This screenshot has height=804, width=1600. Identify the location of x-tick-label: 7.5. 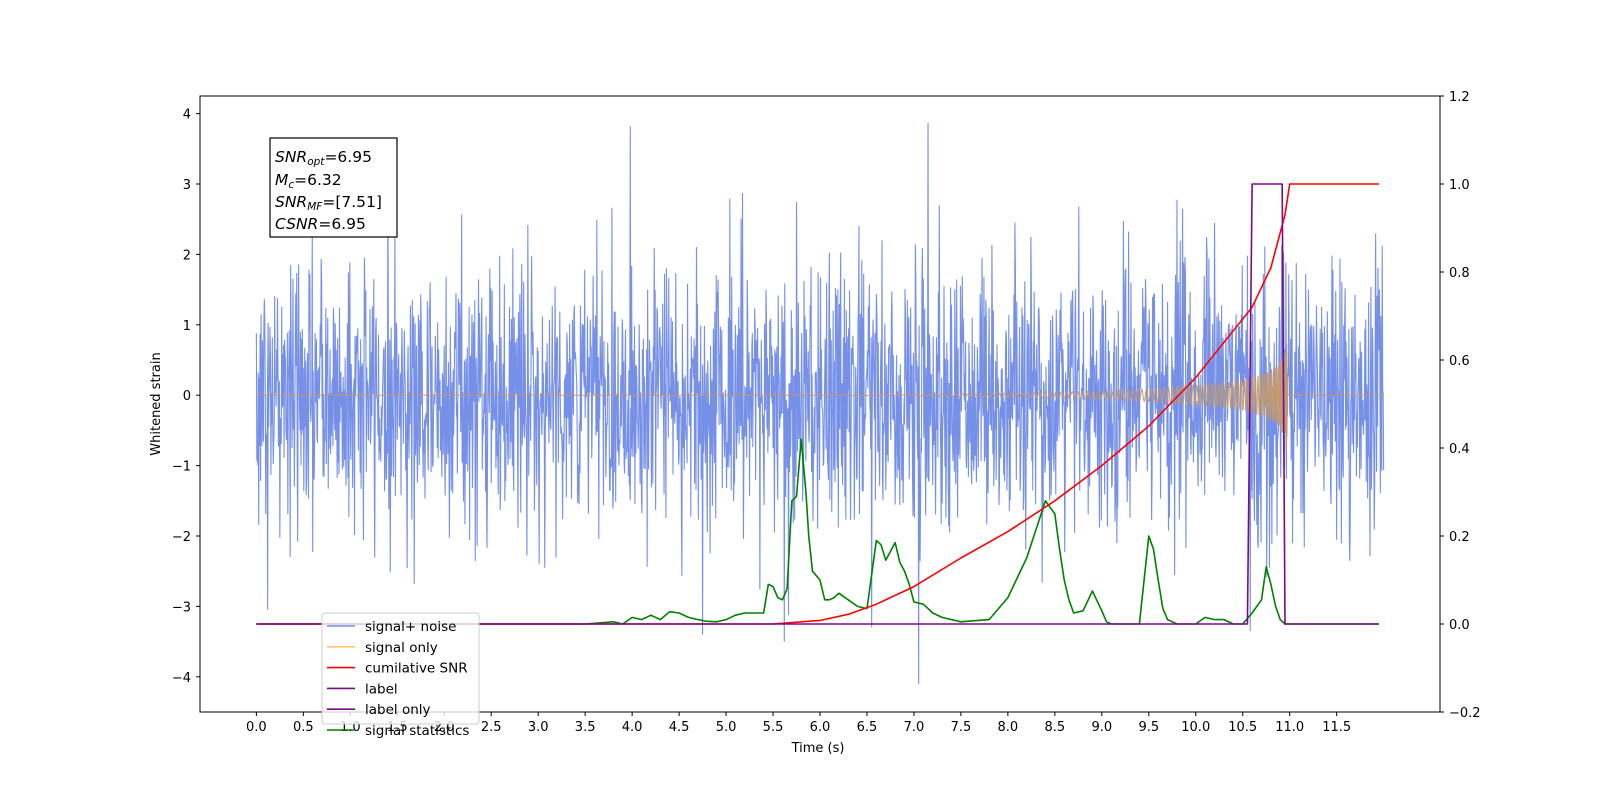
(961, 727).